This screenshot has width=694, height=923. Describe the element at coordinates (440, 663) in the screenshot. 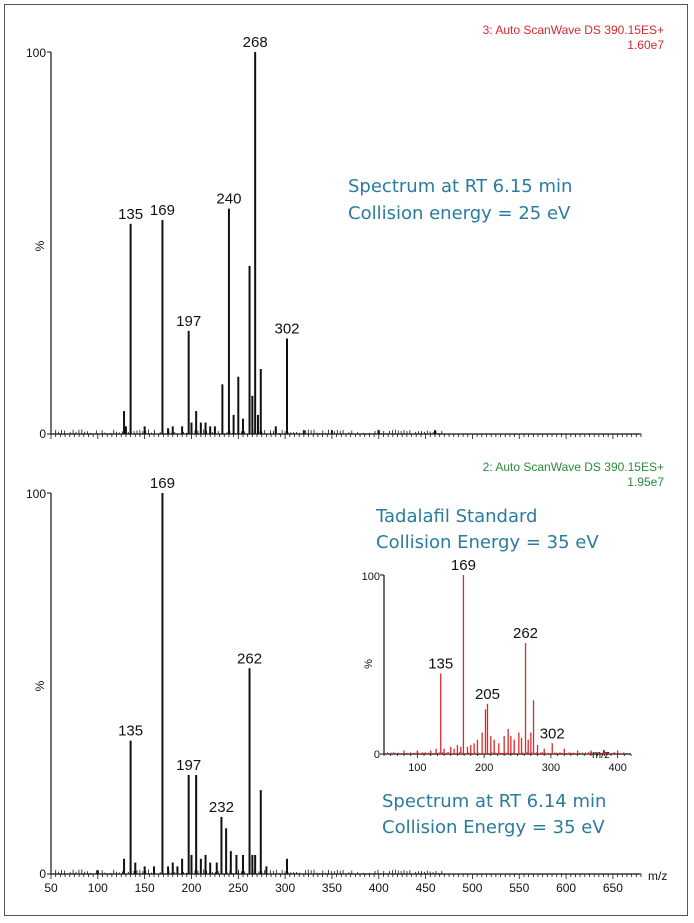

I see `inset-peak-label-135: 135` at that location.